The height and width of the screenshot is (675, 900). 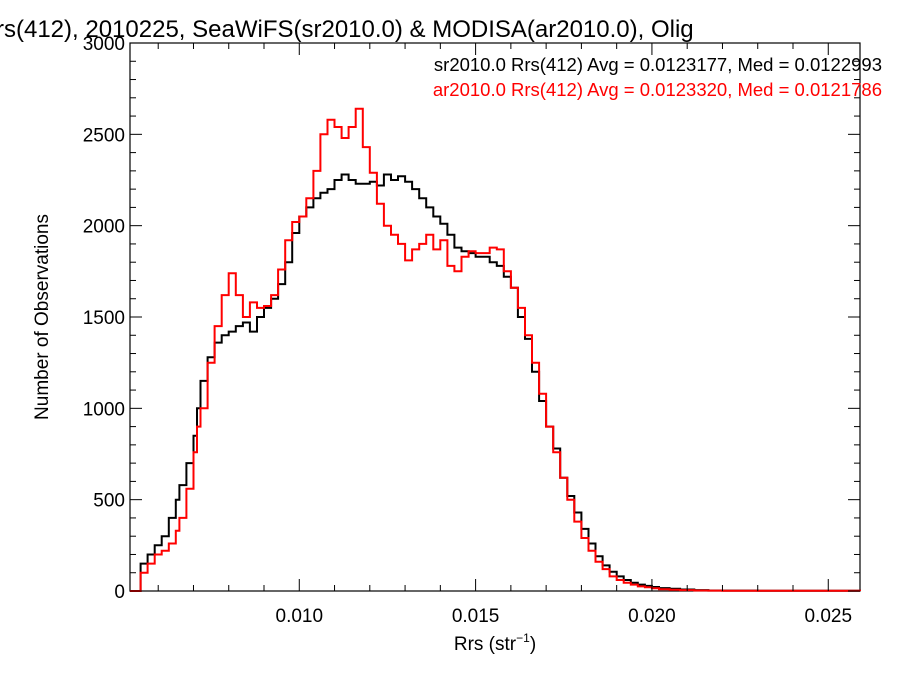 I want to click on x-axis-label-superscript: −1, so click(x=523, y=638).